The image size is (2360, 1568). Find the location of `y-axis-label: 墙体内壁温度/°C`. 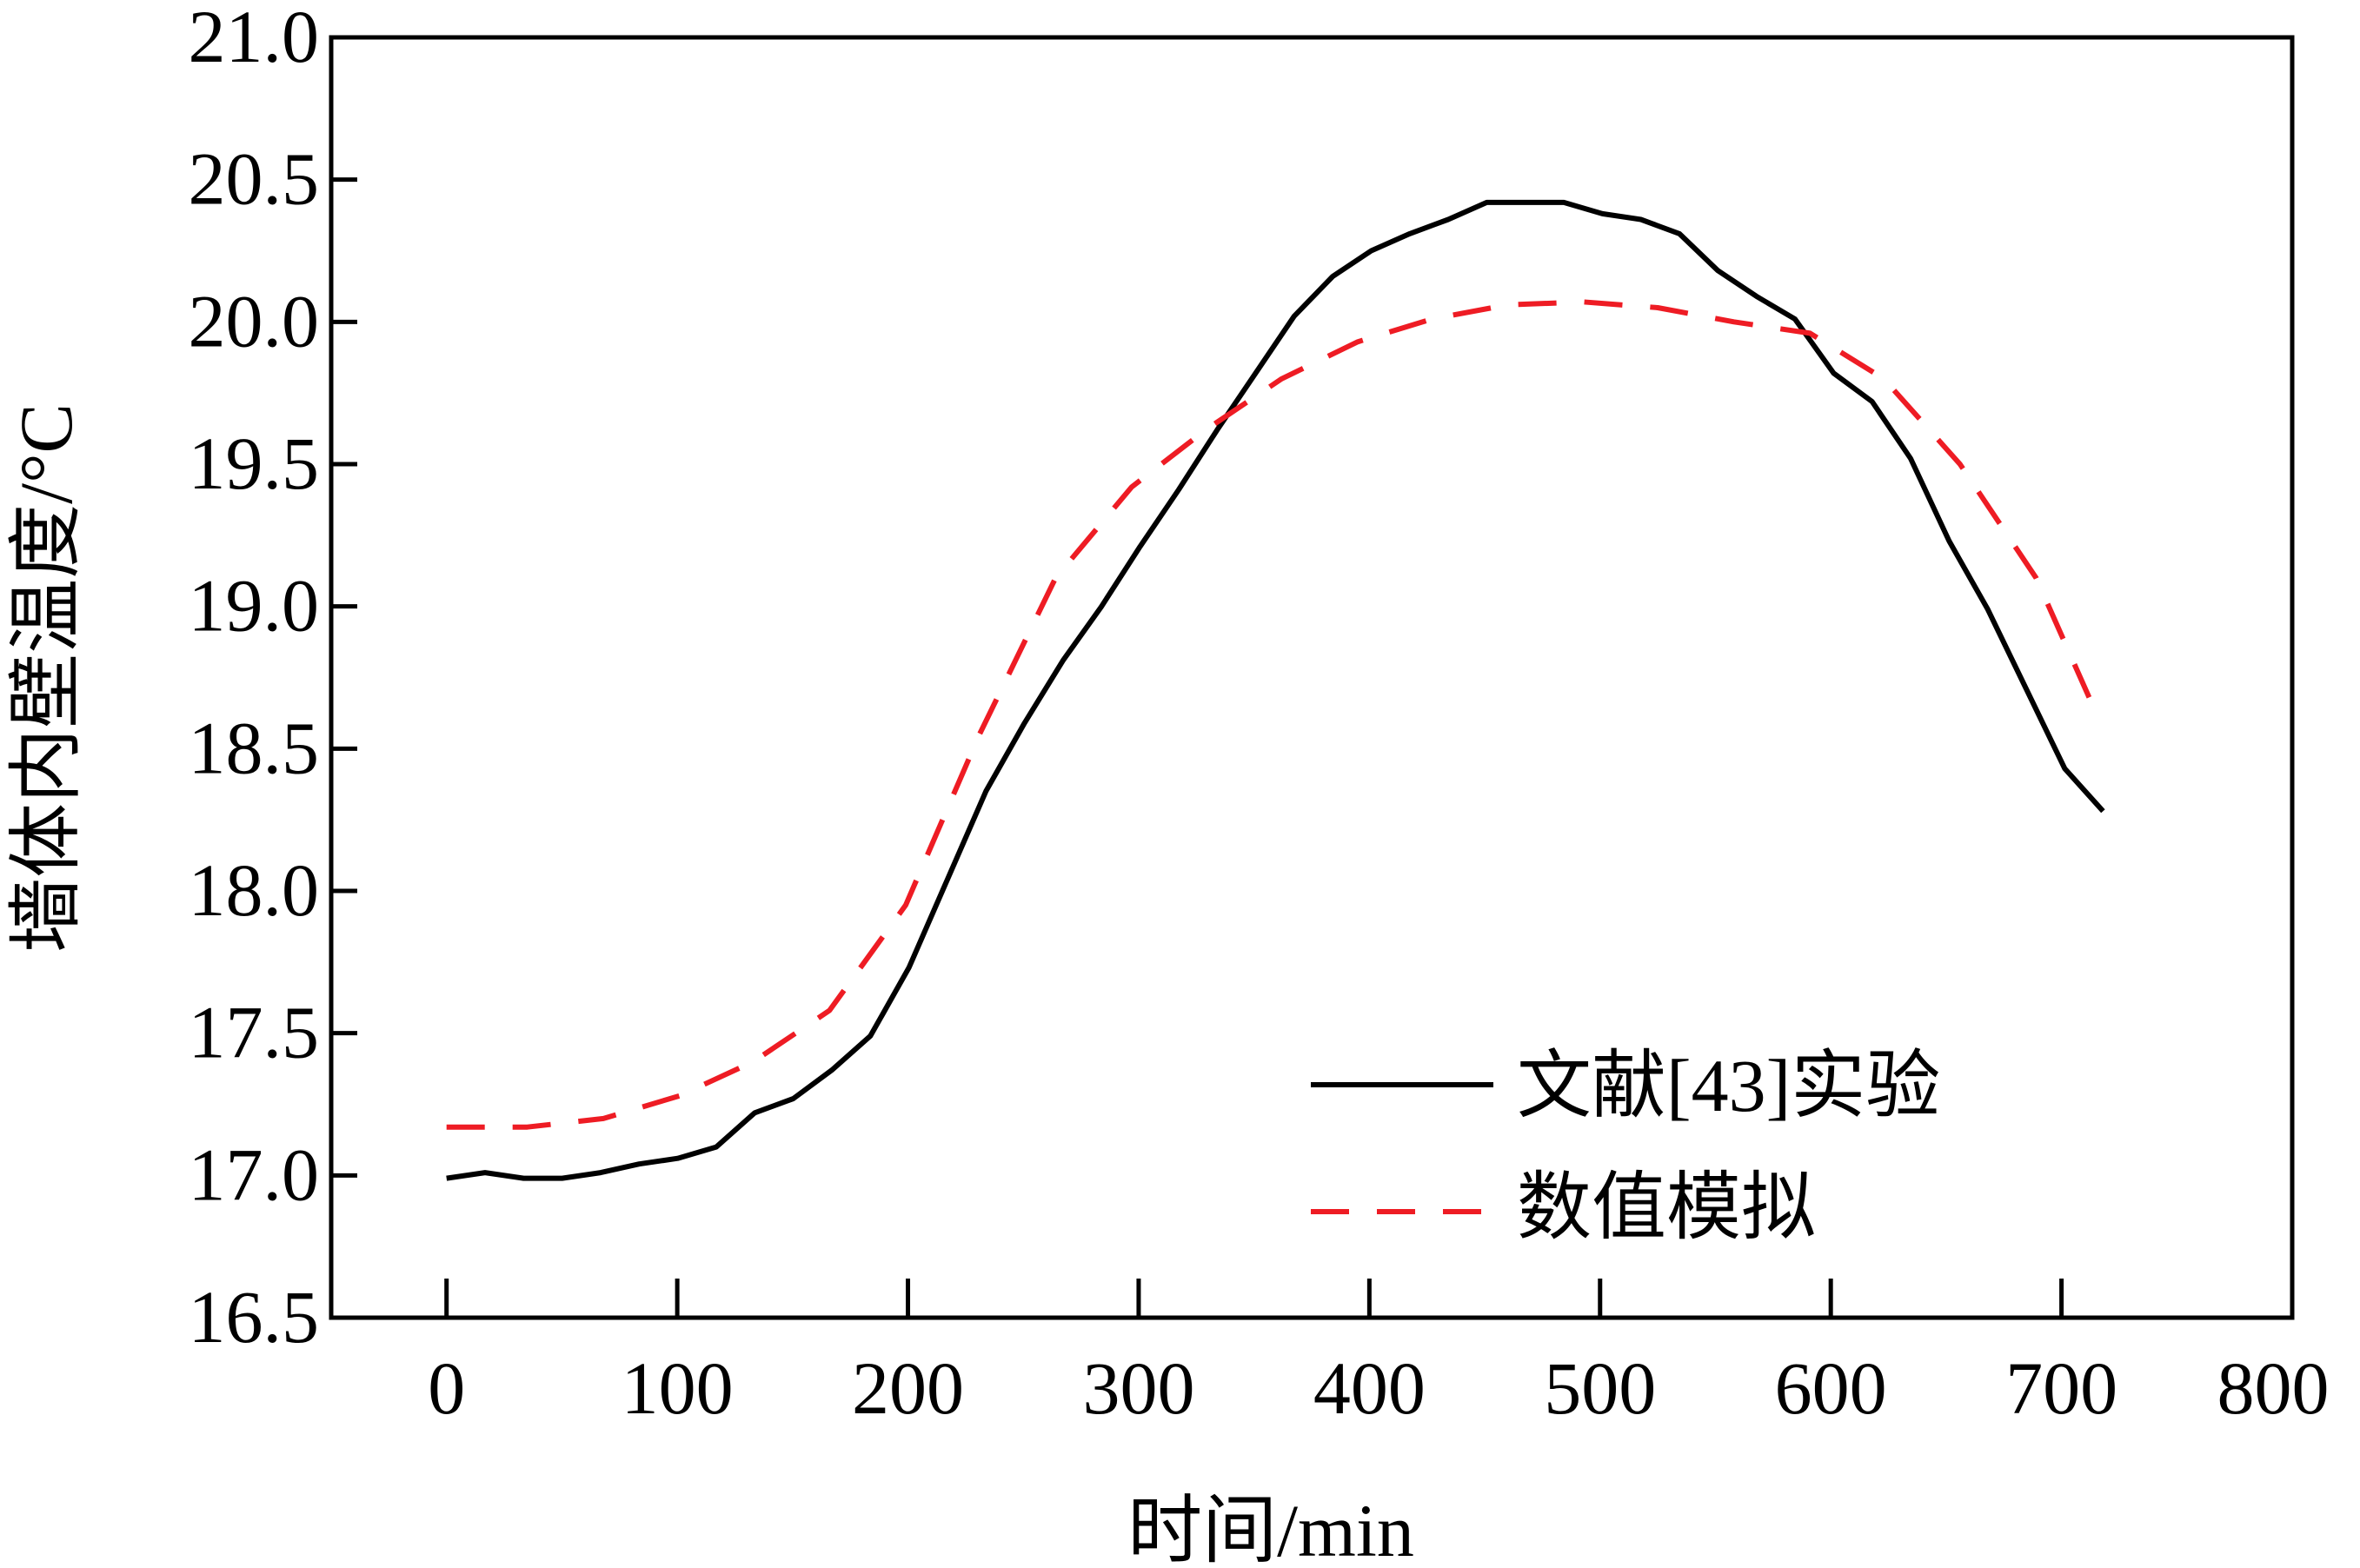

y-axis-label: 墙体内壁温度/°C is located at coordinates (46, 678).